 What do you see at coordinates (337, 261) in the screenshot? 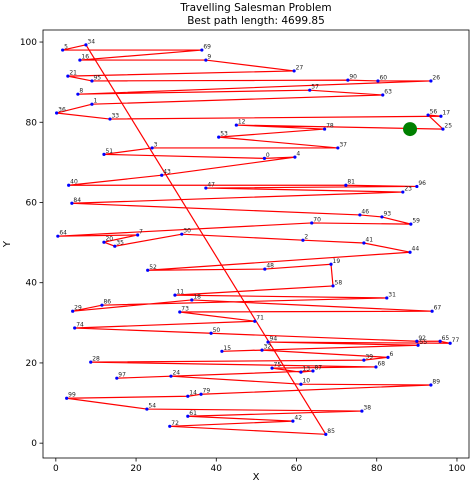
I see `city-label: 19` at bounding box center [337, 261].